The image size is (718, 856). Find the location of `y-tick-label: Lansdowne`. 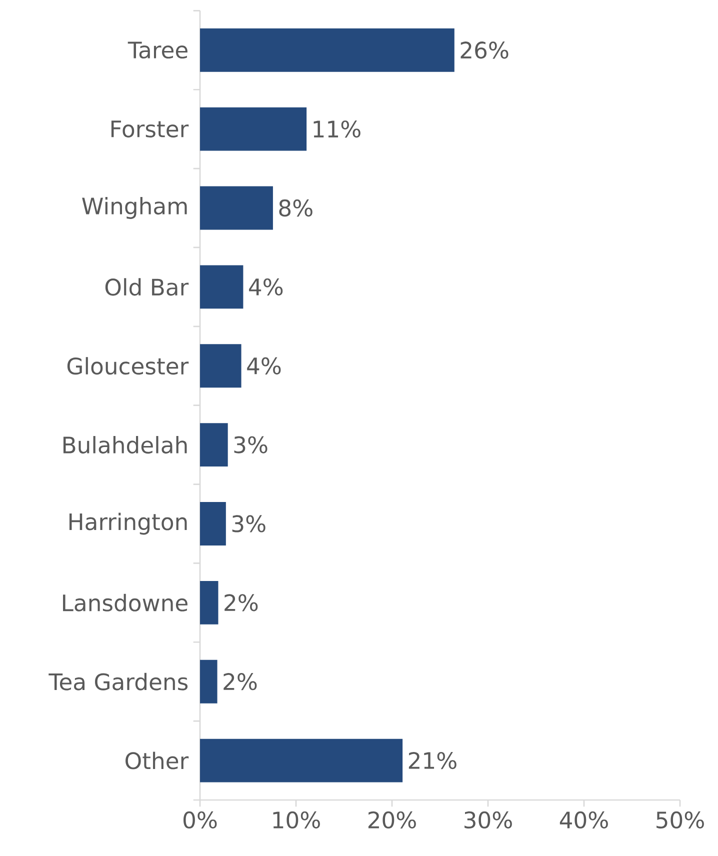

y-tick-label: Lansdowne is located at coordinates (125, 603).